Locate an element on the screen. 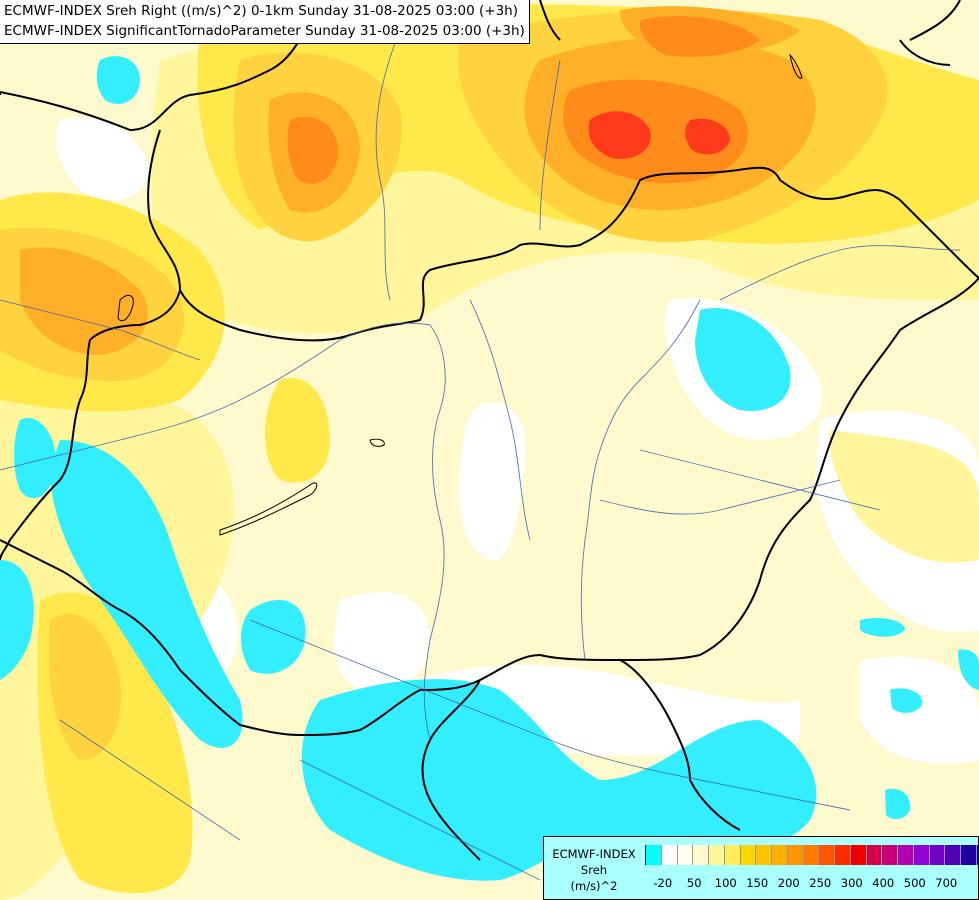  cyan-east is located at coordinates (743, 359).